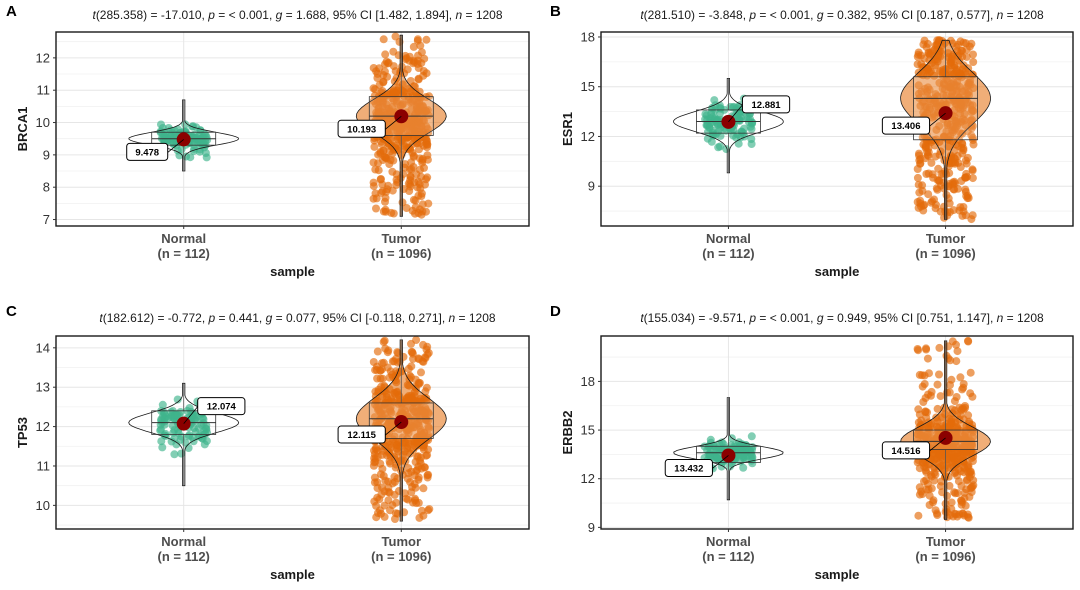  What do you see at coordinates (22, 432) in the screenshot?
I see `y-axis-title: TP53` at bounding box center [22, 432].